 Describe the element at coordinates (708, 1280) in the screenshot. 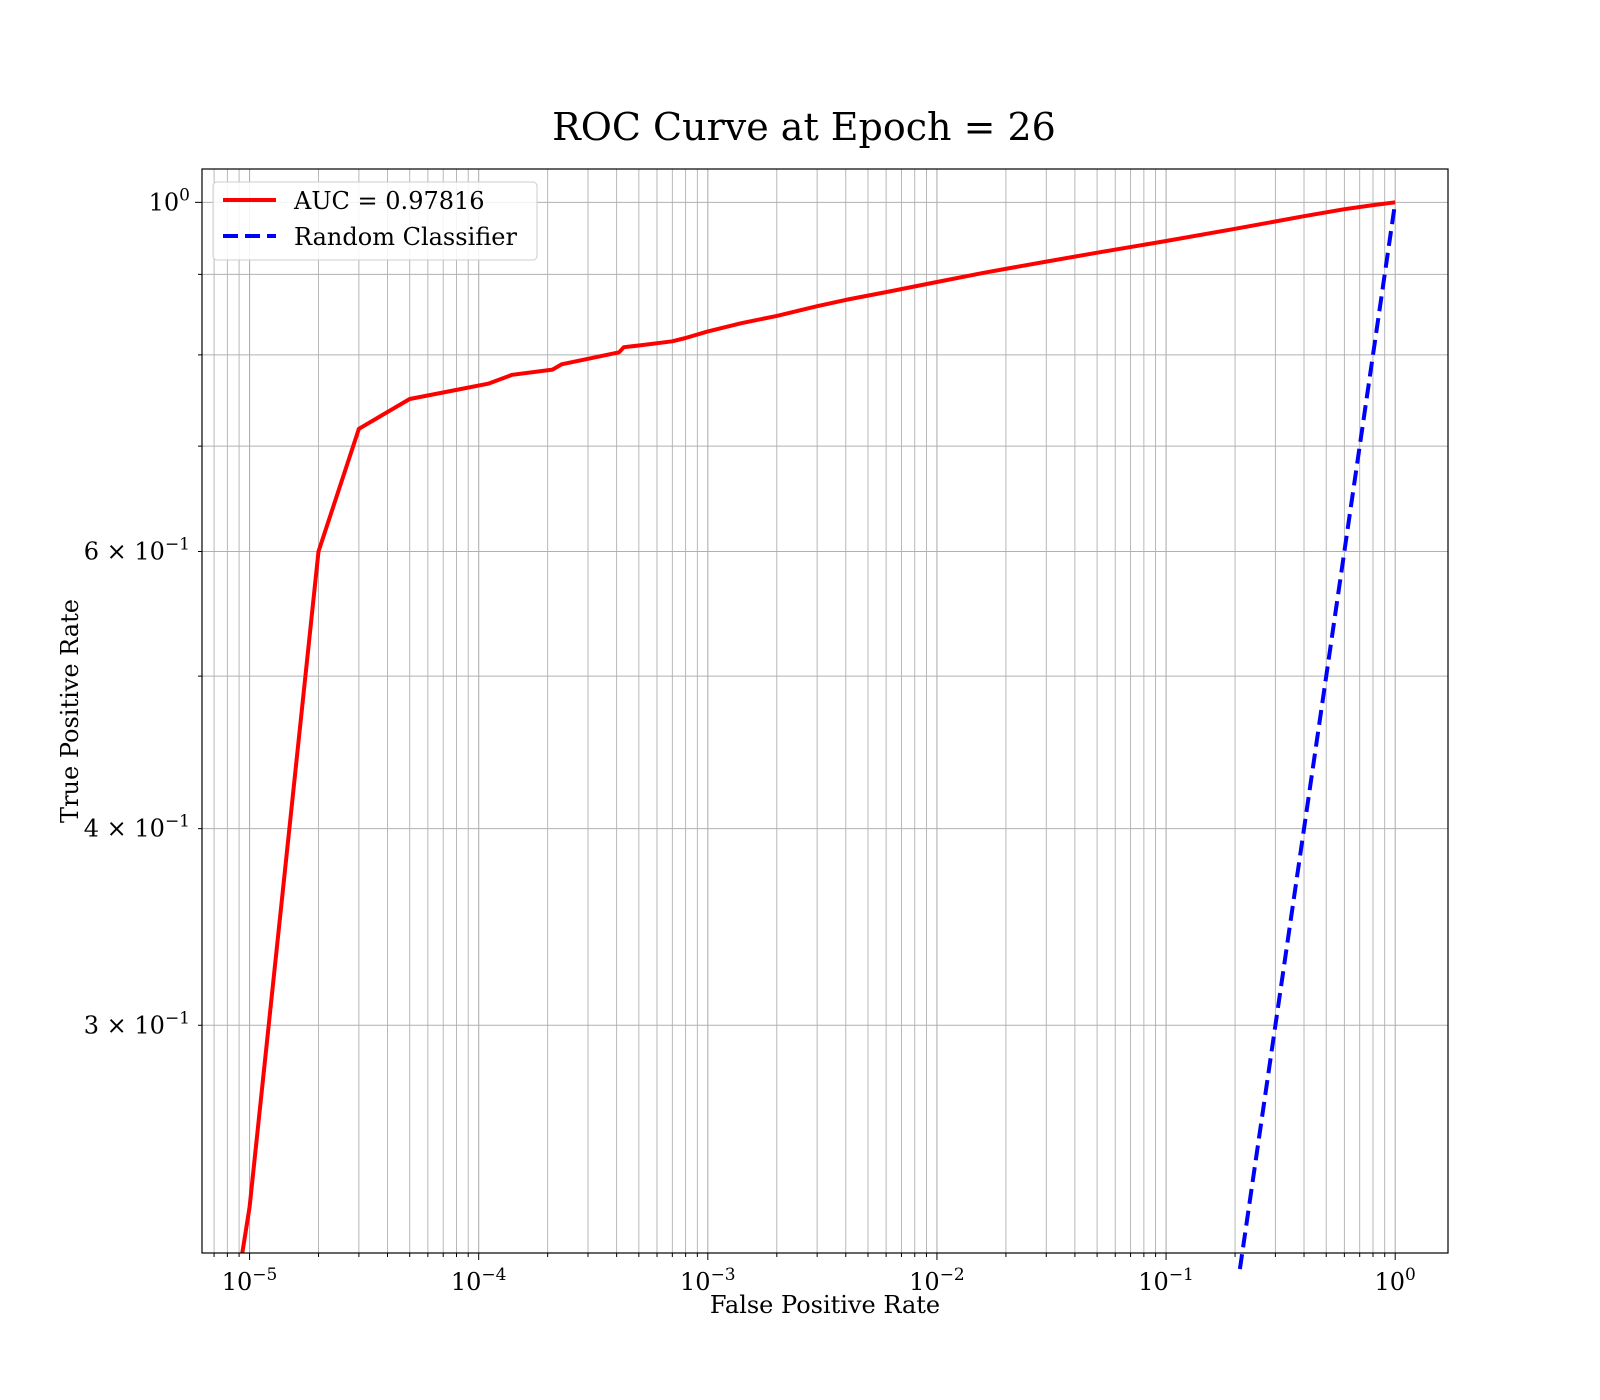

I see `x-tick-label: 10⁻³` at that location.